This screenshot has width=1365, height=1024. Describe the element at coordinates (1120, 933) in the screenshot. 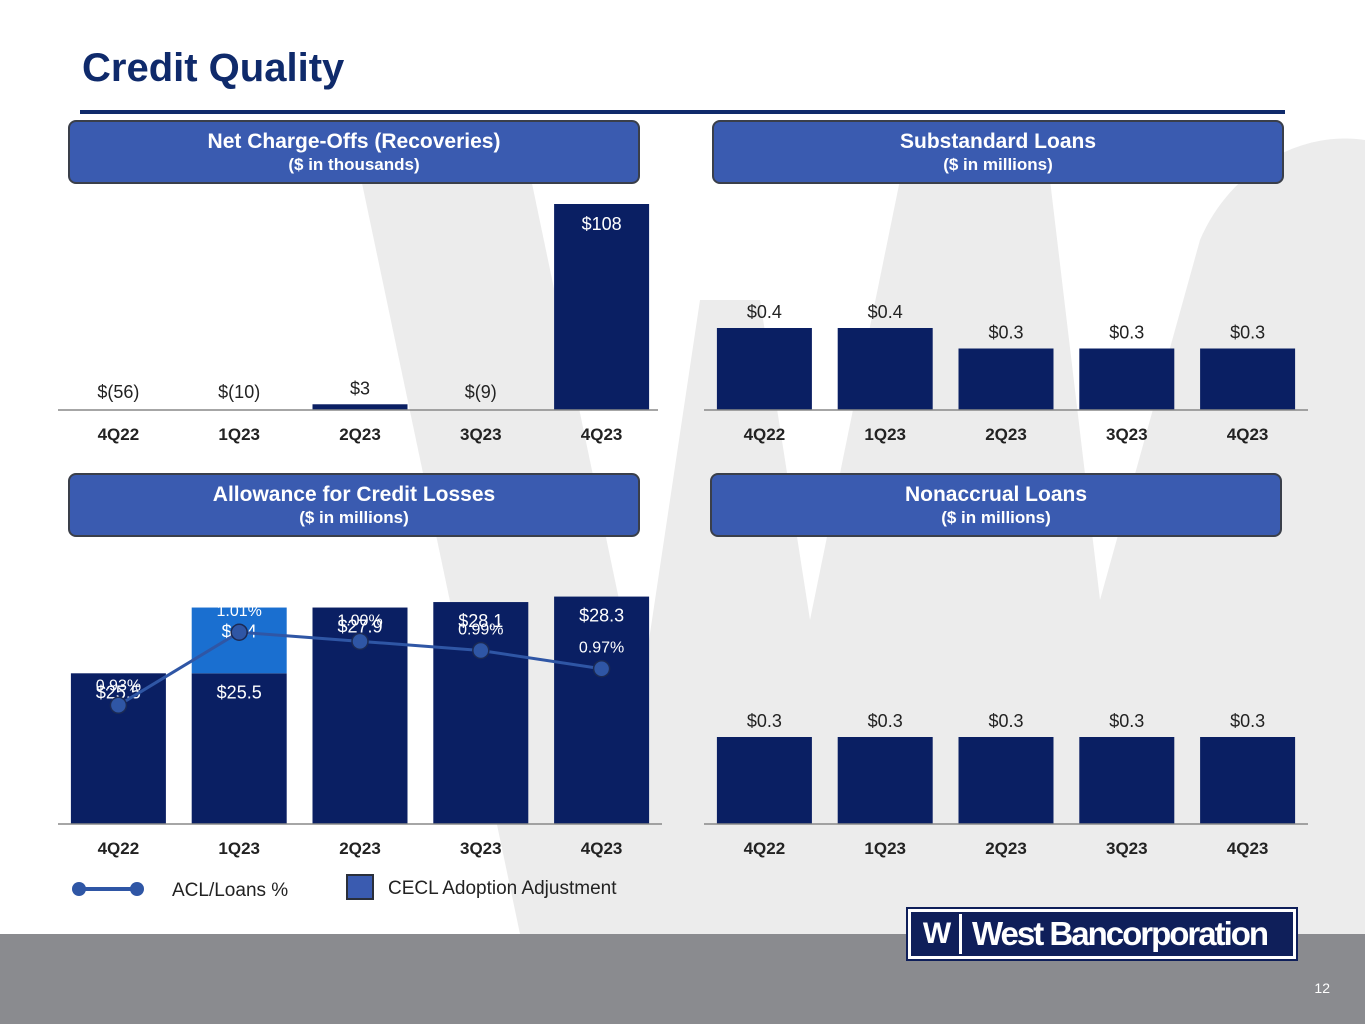

I see `logo-text: West Bancorporation` at that location.